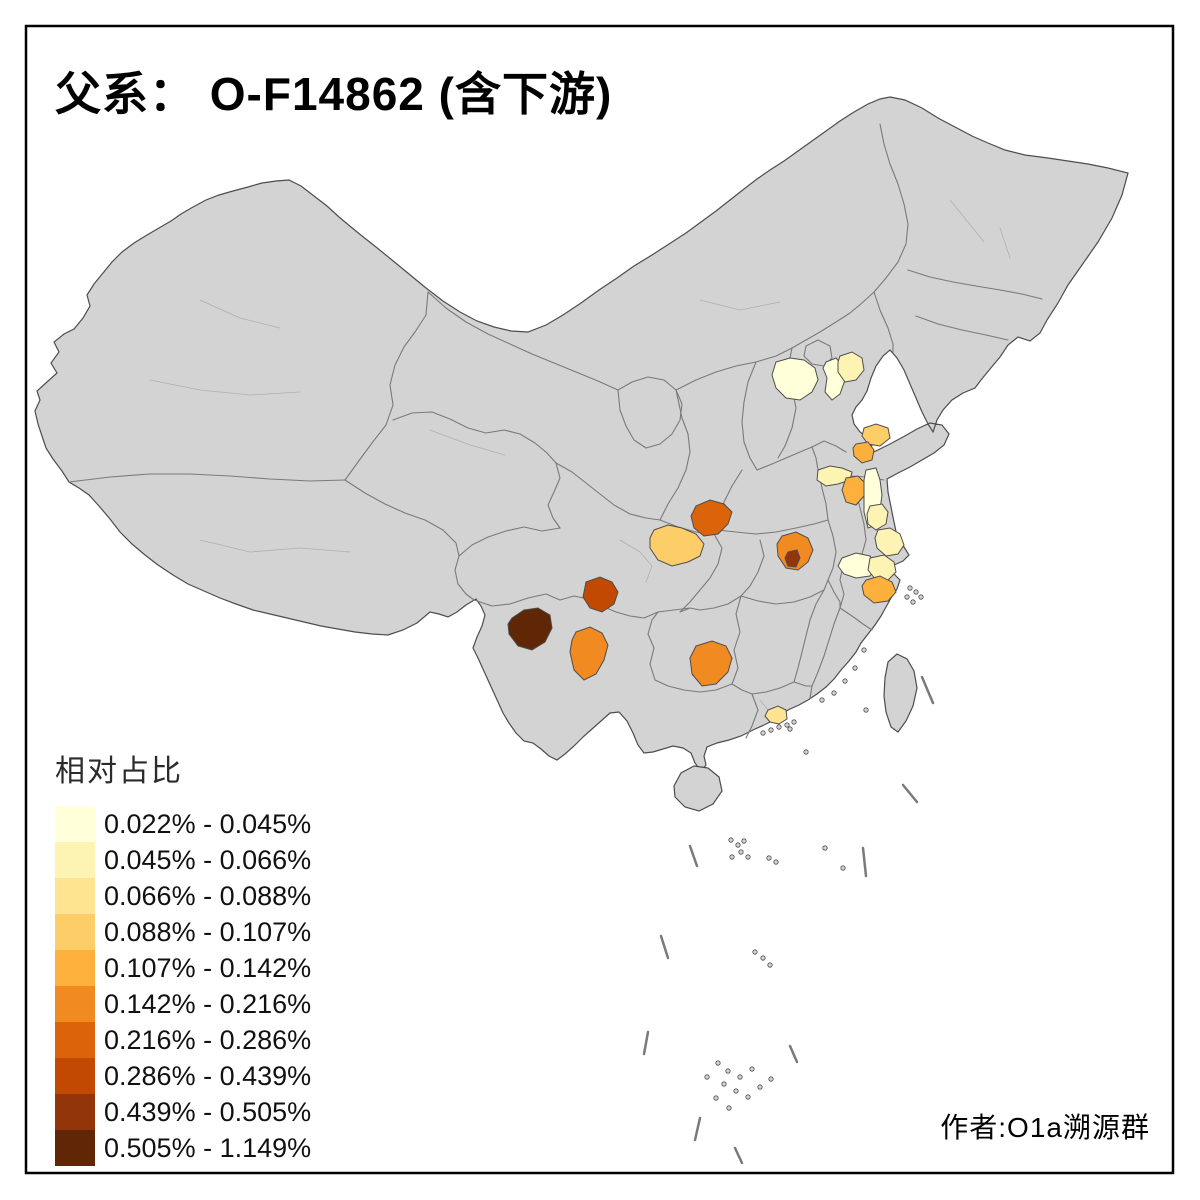  What do you see at coordinates (208, 823) in the screenshot?
I see `legend-label: 0.022% - 0.045%` at bounding box center [208, 823].